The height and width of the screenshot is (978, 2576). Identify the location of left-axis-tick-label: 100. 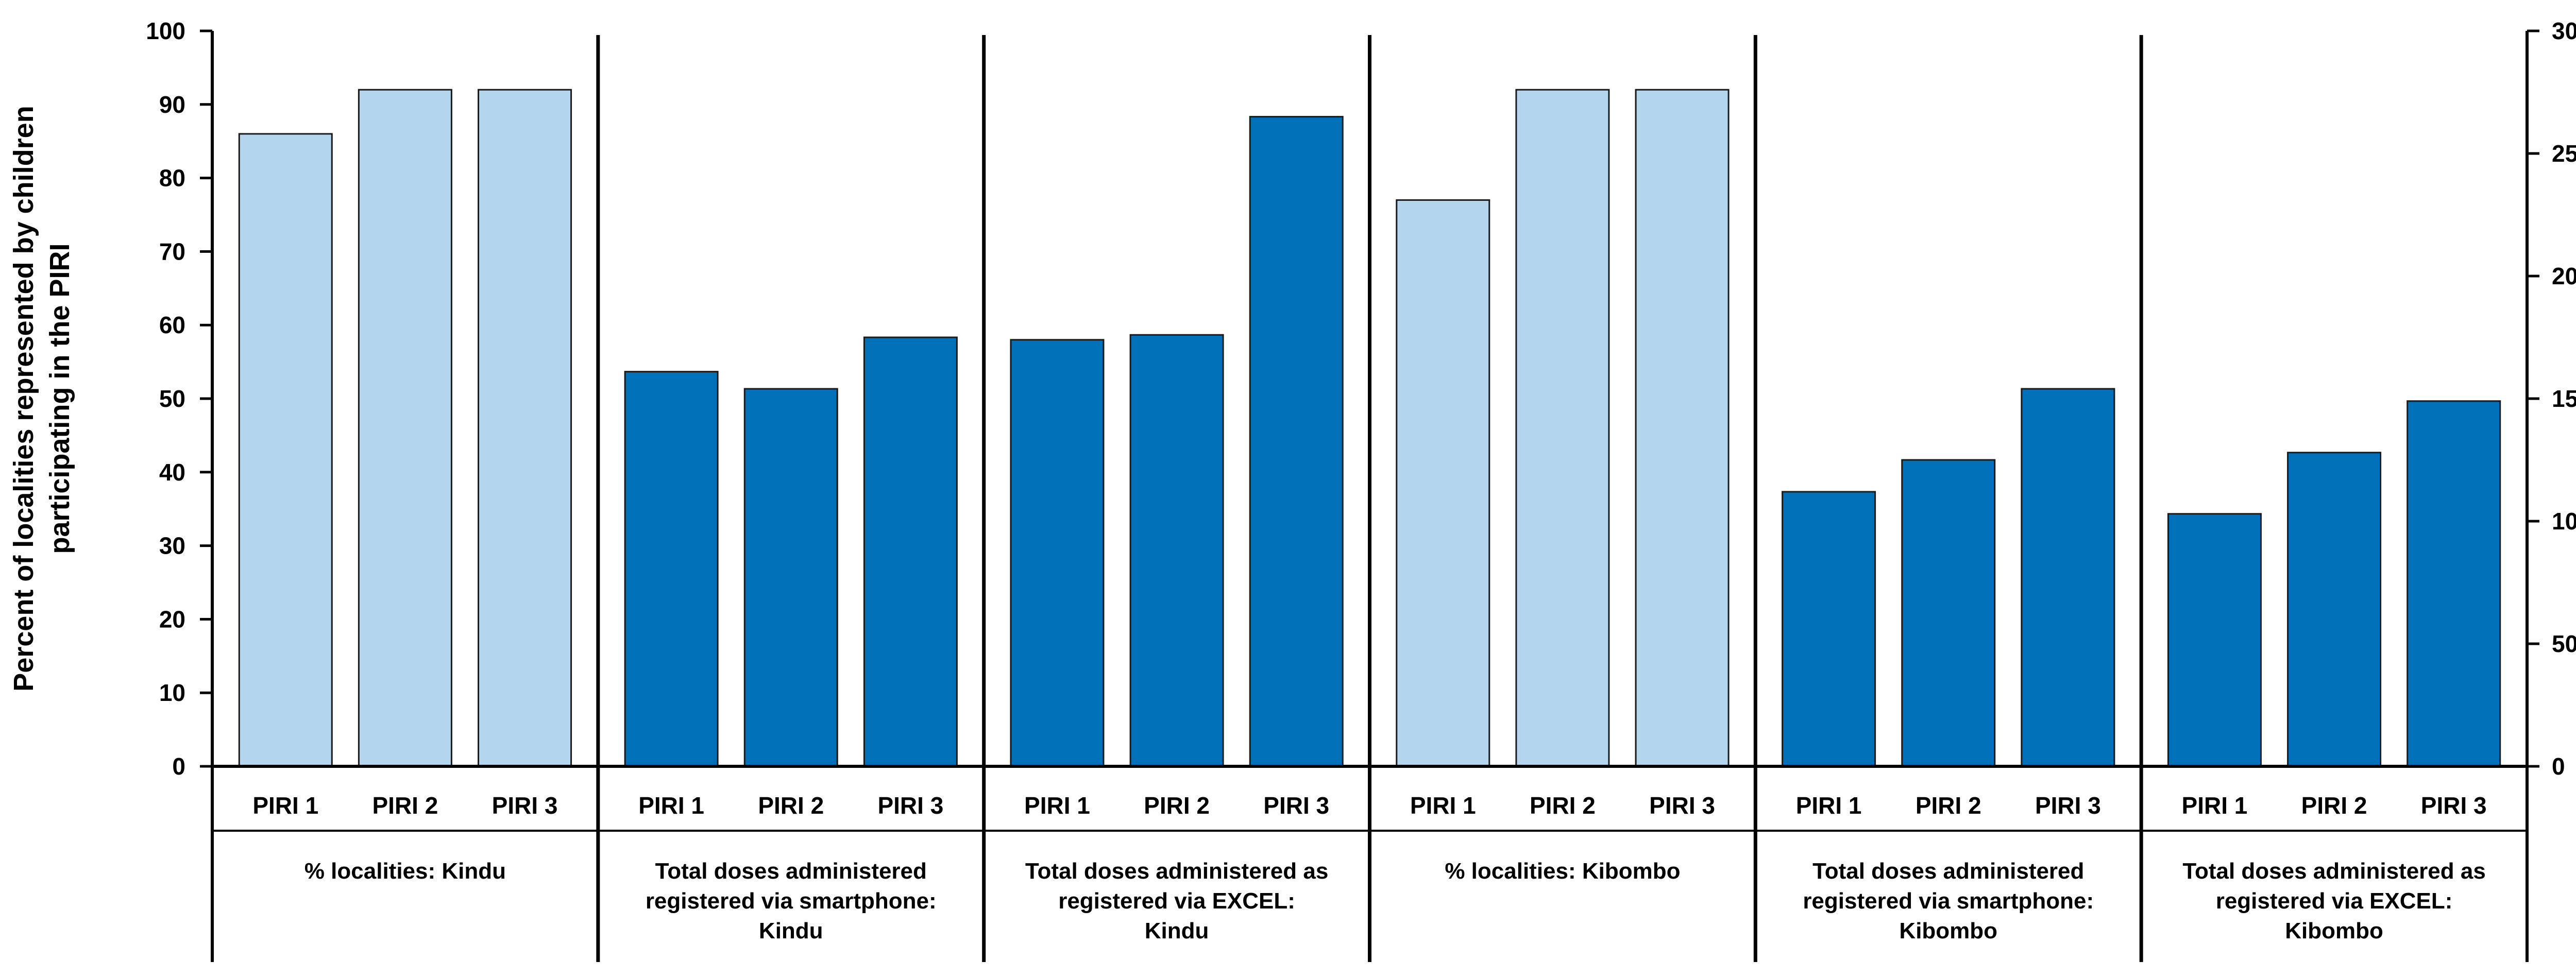
(165, 31).